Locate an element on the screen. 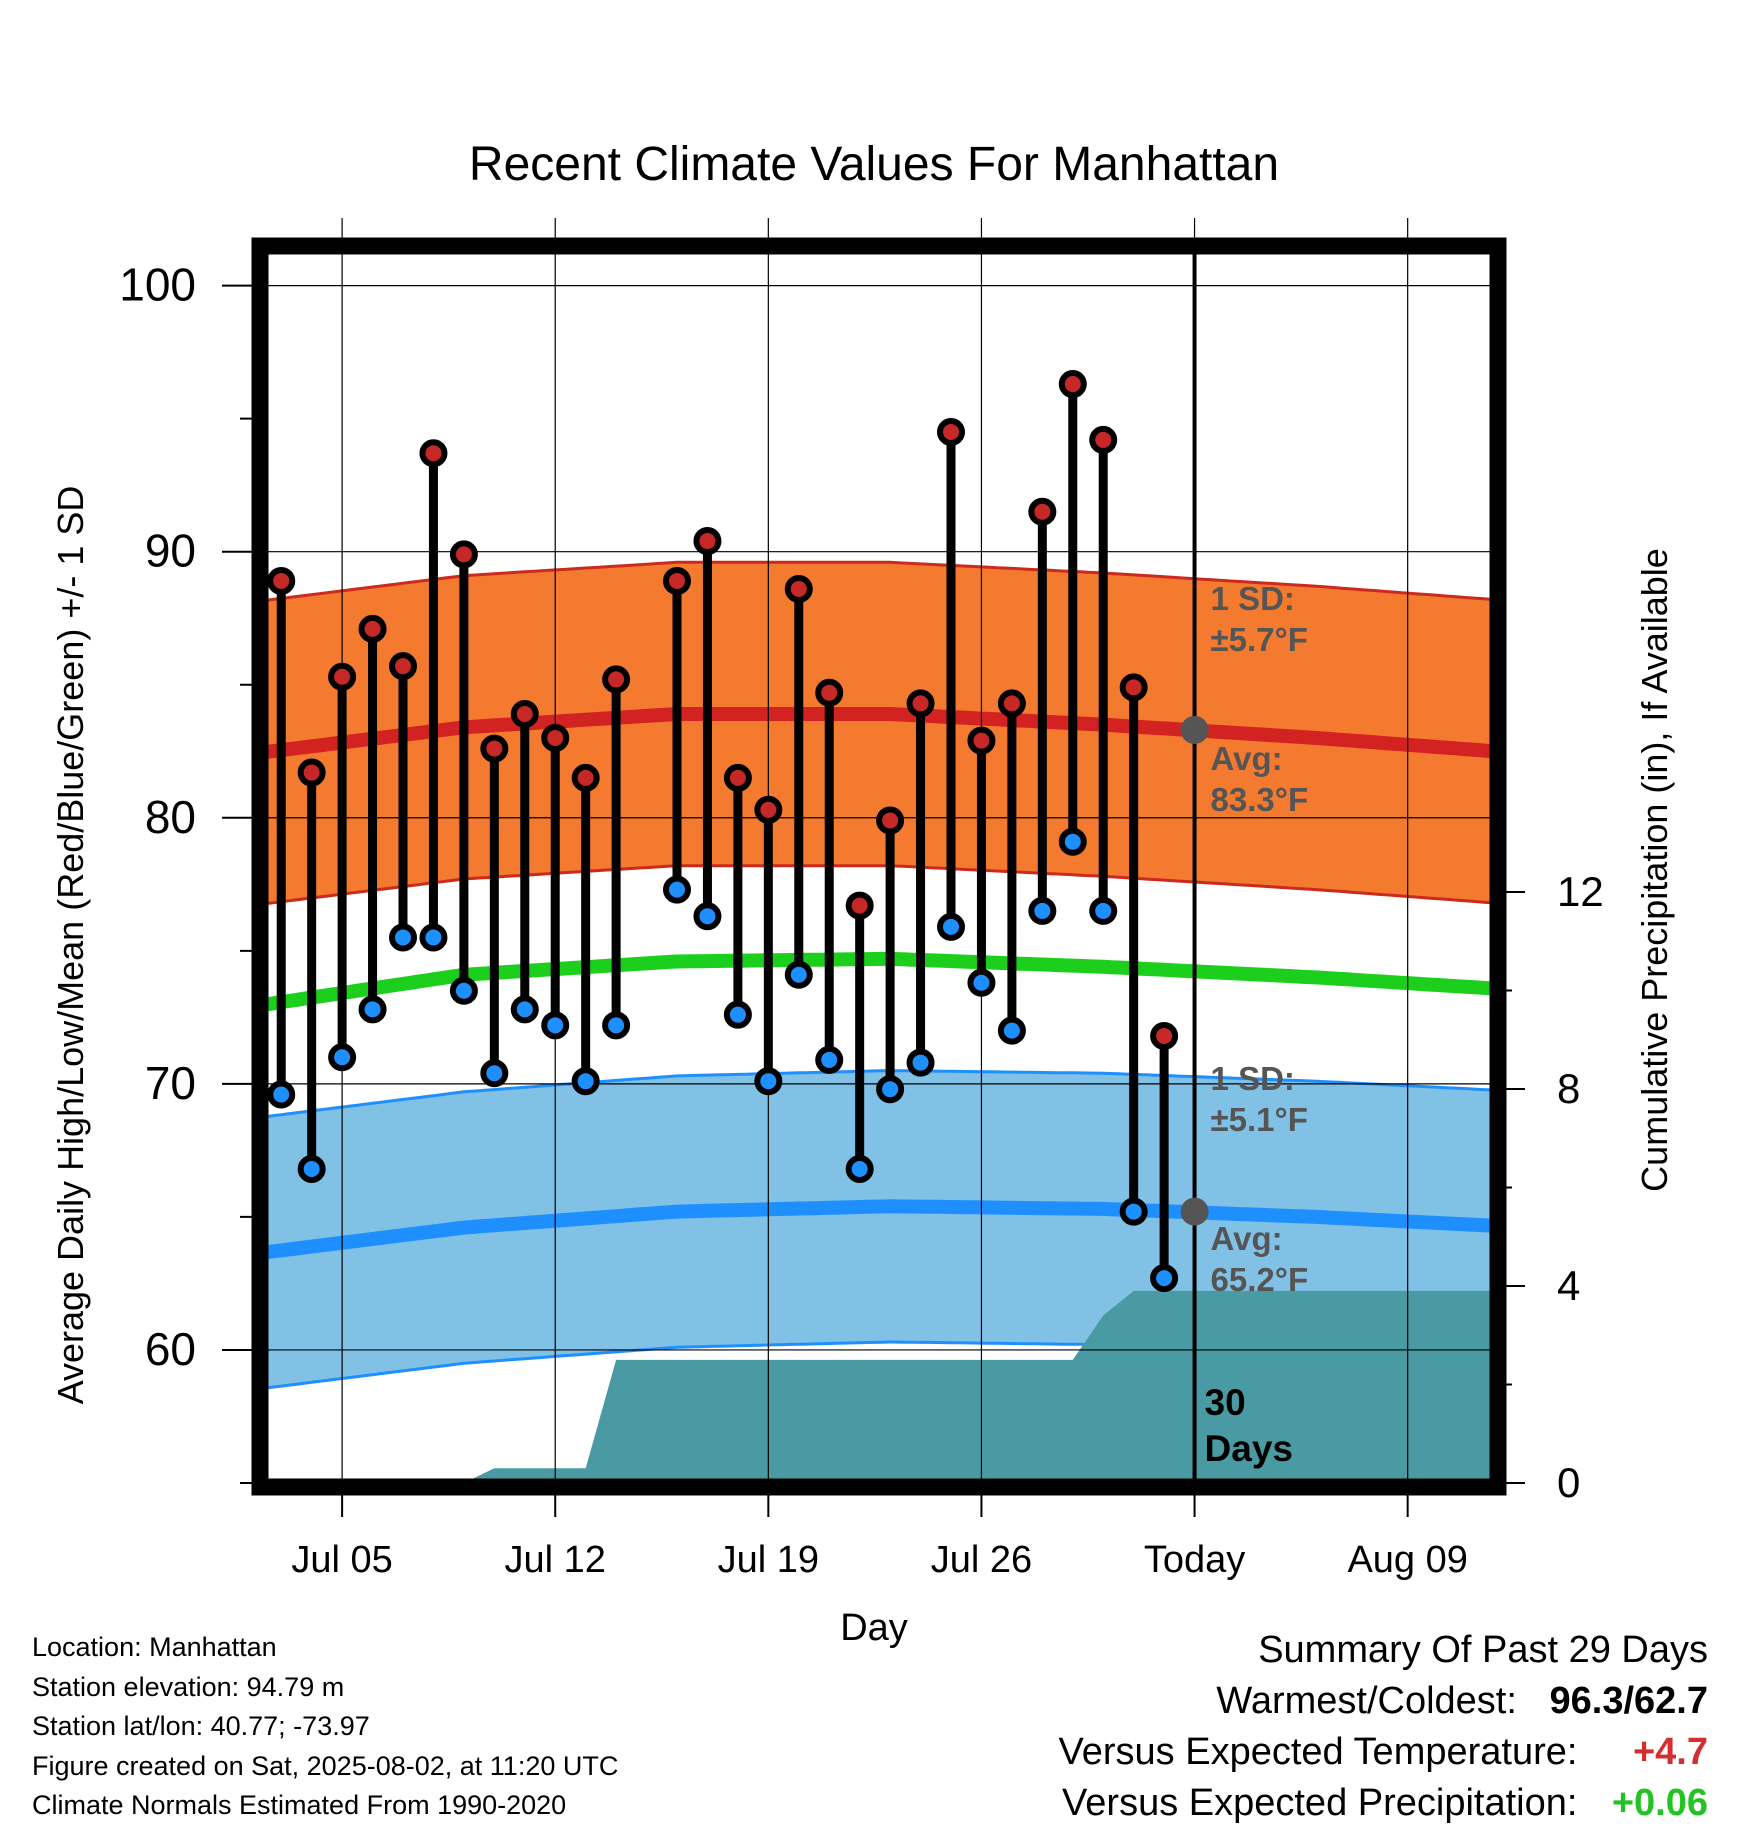 The image size is (1748, 1829). x-tick-label: Aug 09 is located at coordinates (1407, 1560).